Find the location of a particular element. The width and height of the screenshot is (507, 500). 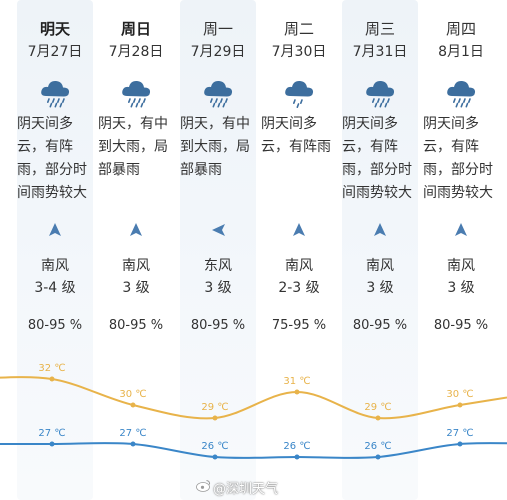

weekday-label: 周四 is located at coordinates (460, 29).